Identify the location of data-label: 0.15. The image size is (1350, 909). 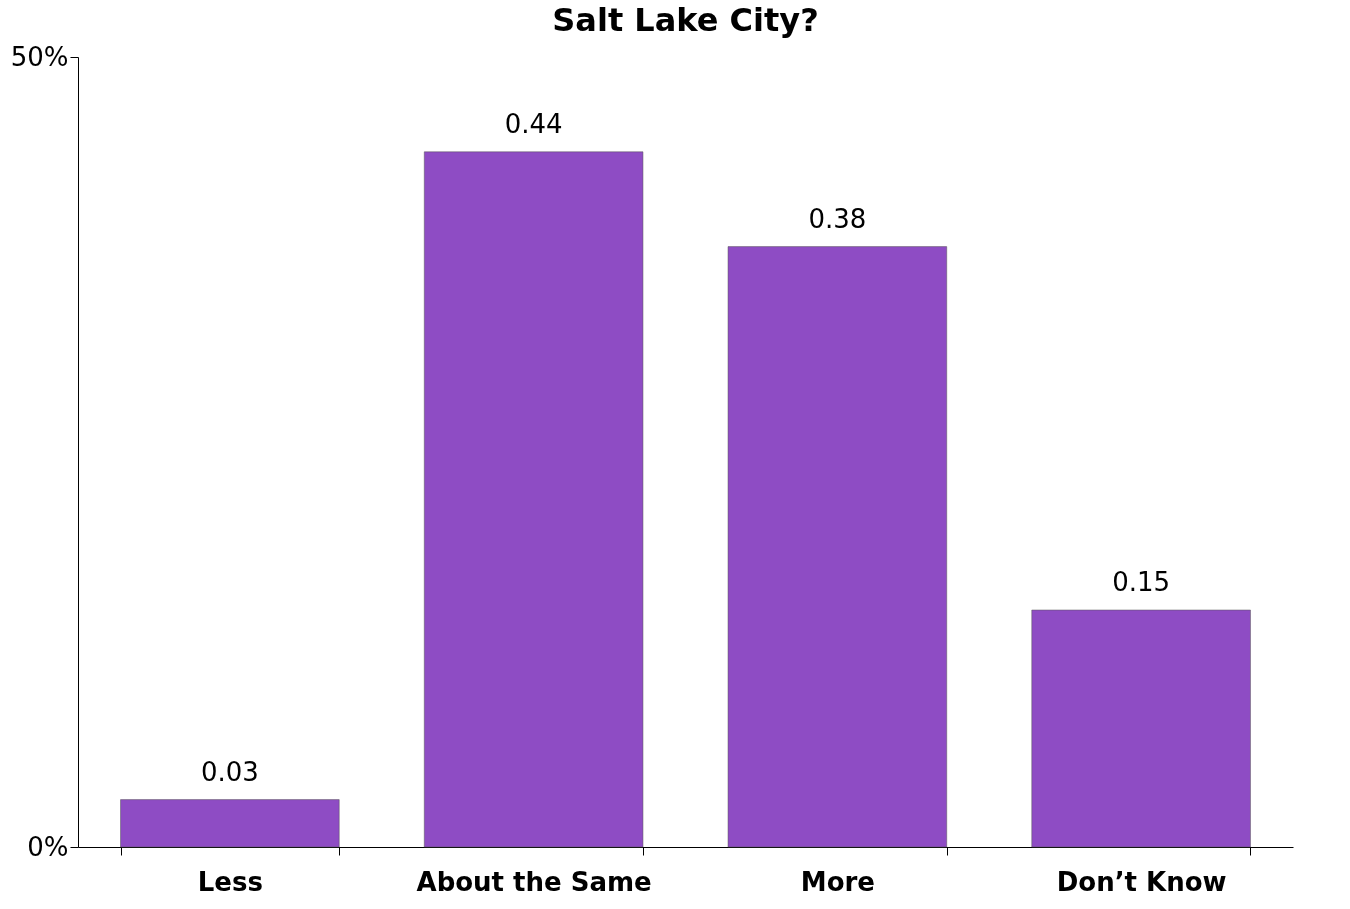
(1141, 582).